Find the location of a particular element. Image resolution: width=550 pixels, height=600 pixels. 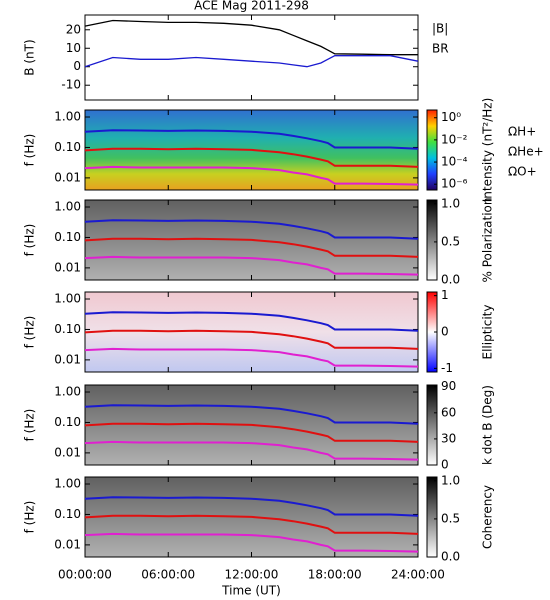

y-tick-label: -10 is located at coordinates (71, 85).